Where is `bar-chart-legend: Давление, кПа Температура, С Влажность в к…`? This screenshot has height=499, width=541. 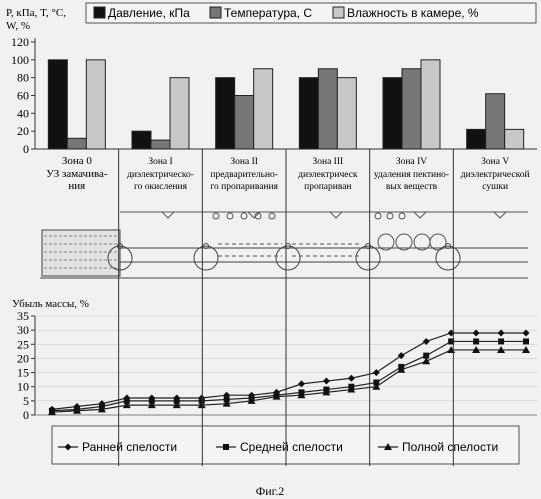 bar-chart-legend: Давление, кПа Температура, С Влажность в к… is located at coordinates (311, 13).